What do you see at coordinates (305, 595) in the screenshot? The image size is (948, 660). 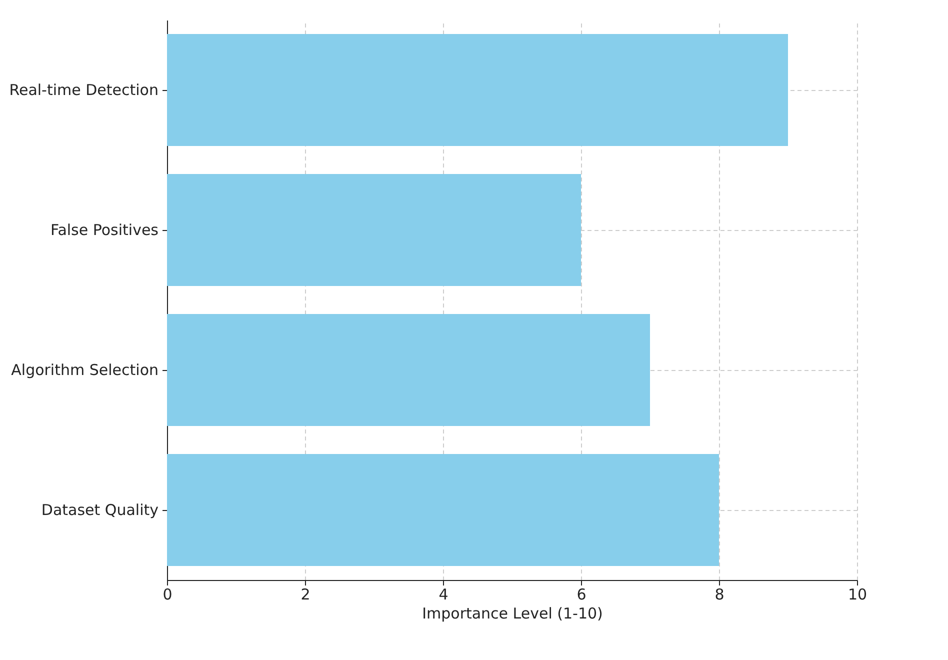 I see `x-tick-label: 2` at bounding box center [305, 595].